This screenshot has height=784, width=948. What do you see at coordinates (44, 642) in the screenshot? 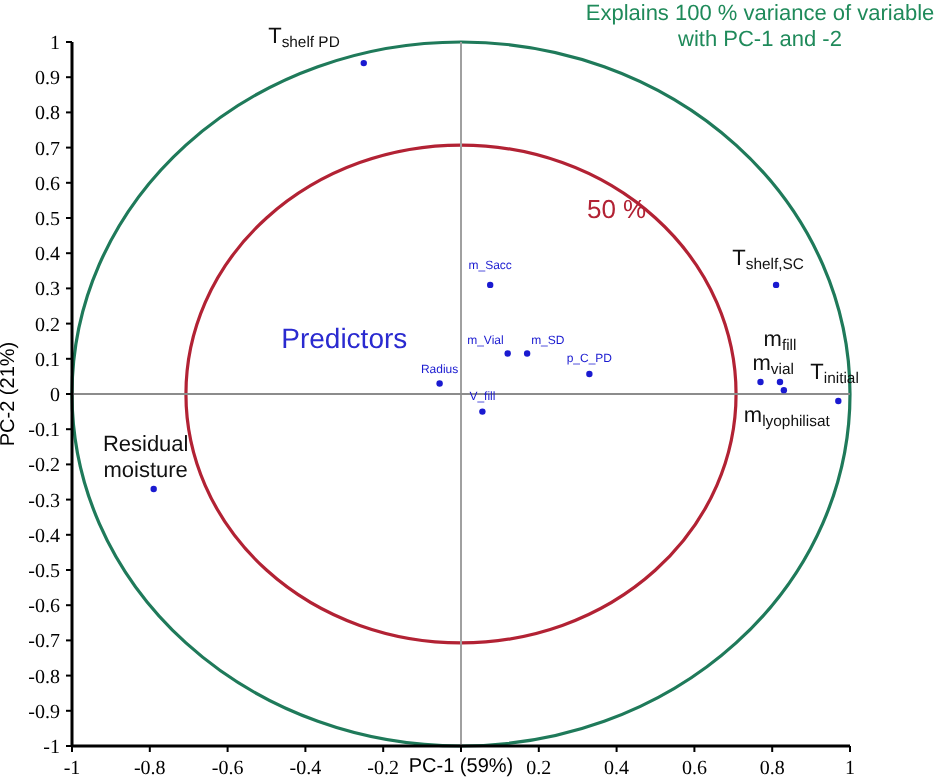
I see `y-tick-label: -0.7` at bounding box center [44, 642].